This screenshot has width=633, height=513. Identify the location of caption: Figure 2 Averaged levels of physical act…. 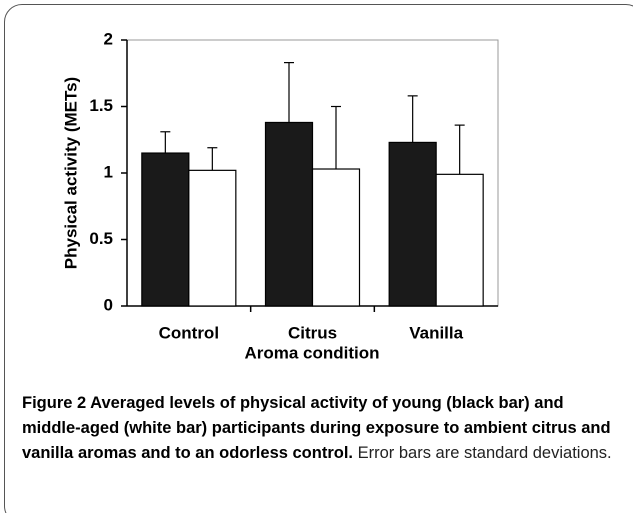
(320, 428).